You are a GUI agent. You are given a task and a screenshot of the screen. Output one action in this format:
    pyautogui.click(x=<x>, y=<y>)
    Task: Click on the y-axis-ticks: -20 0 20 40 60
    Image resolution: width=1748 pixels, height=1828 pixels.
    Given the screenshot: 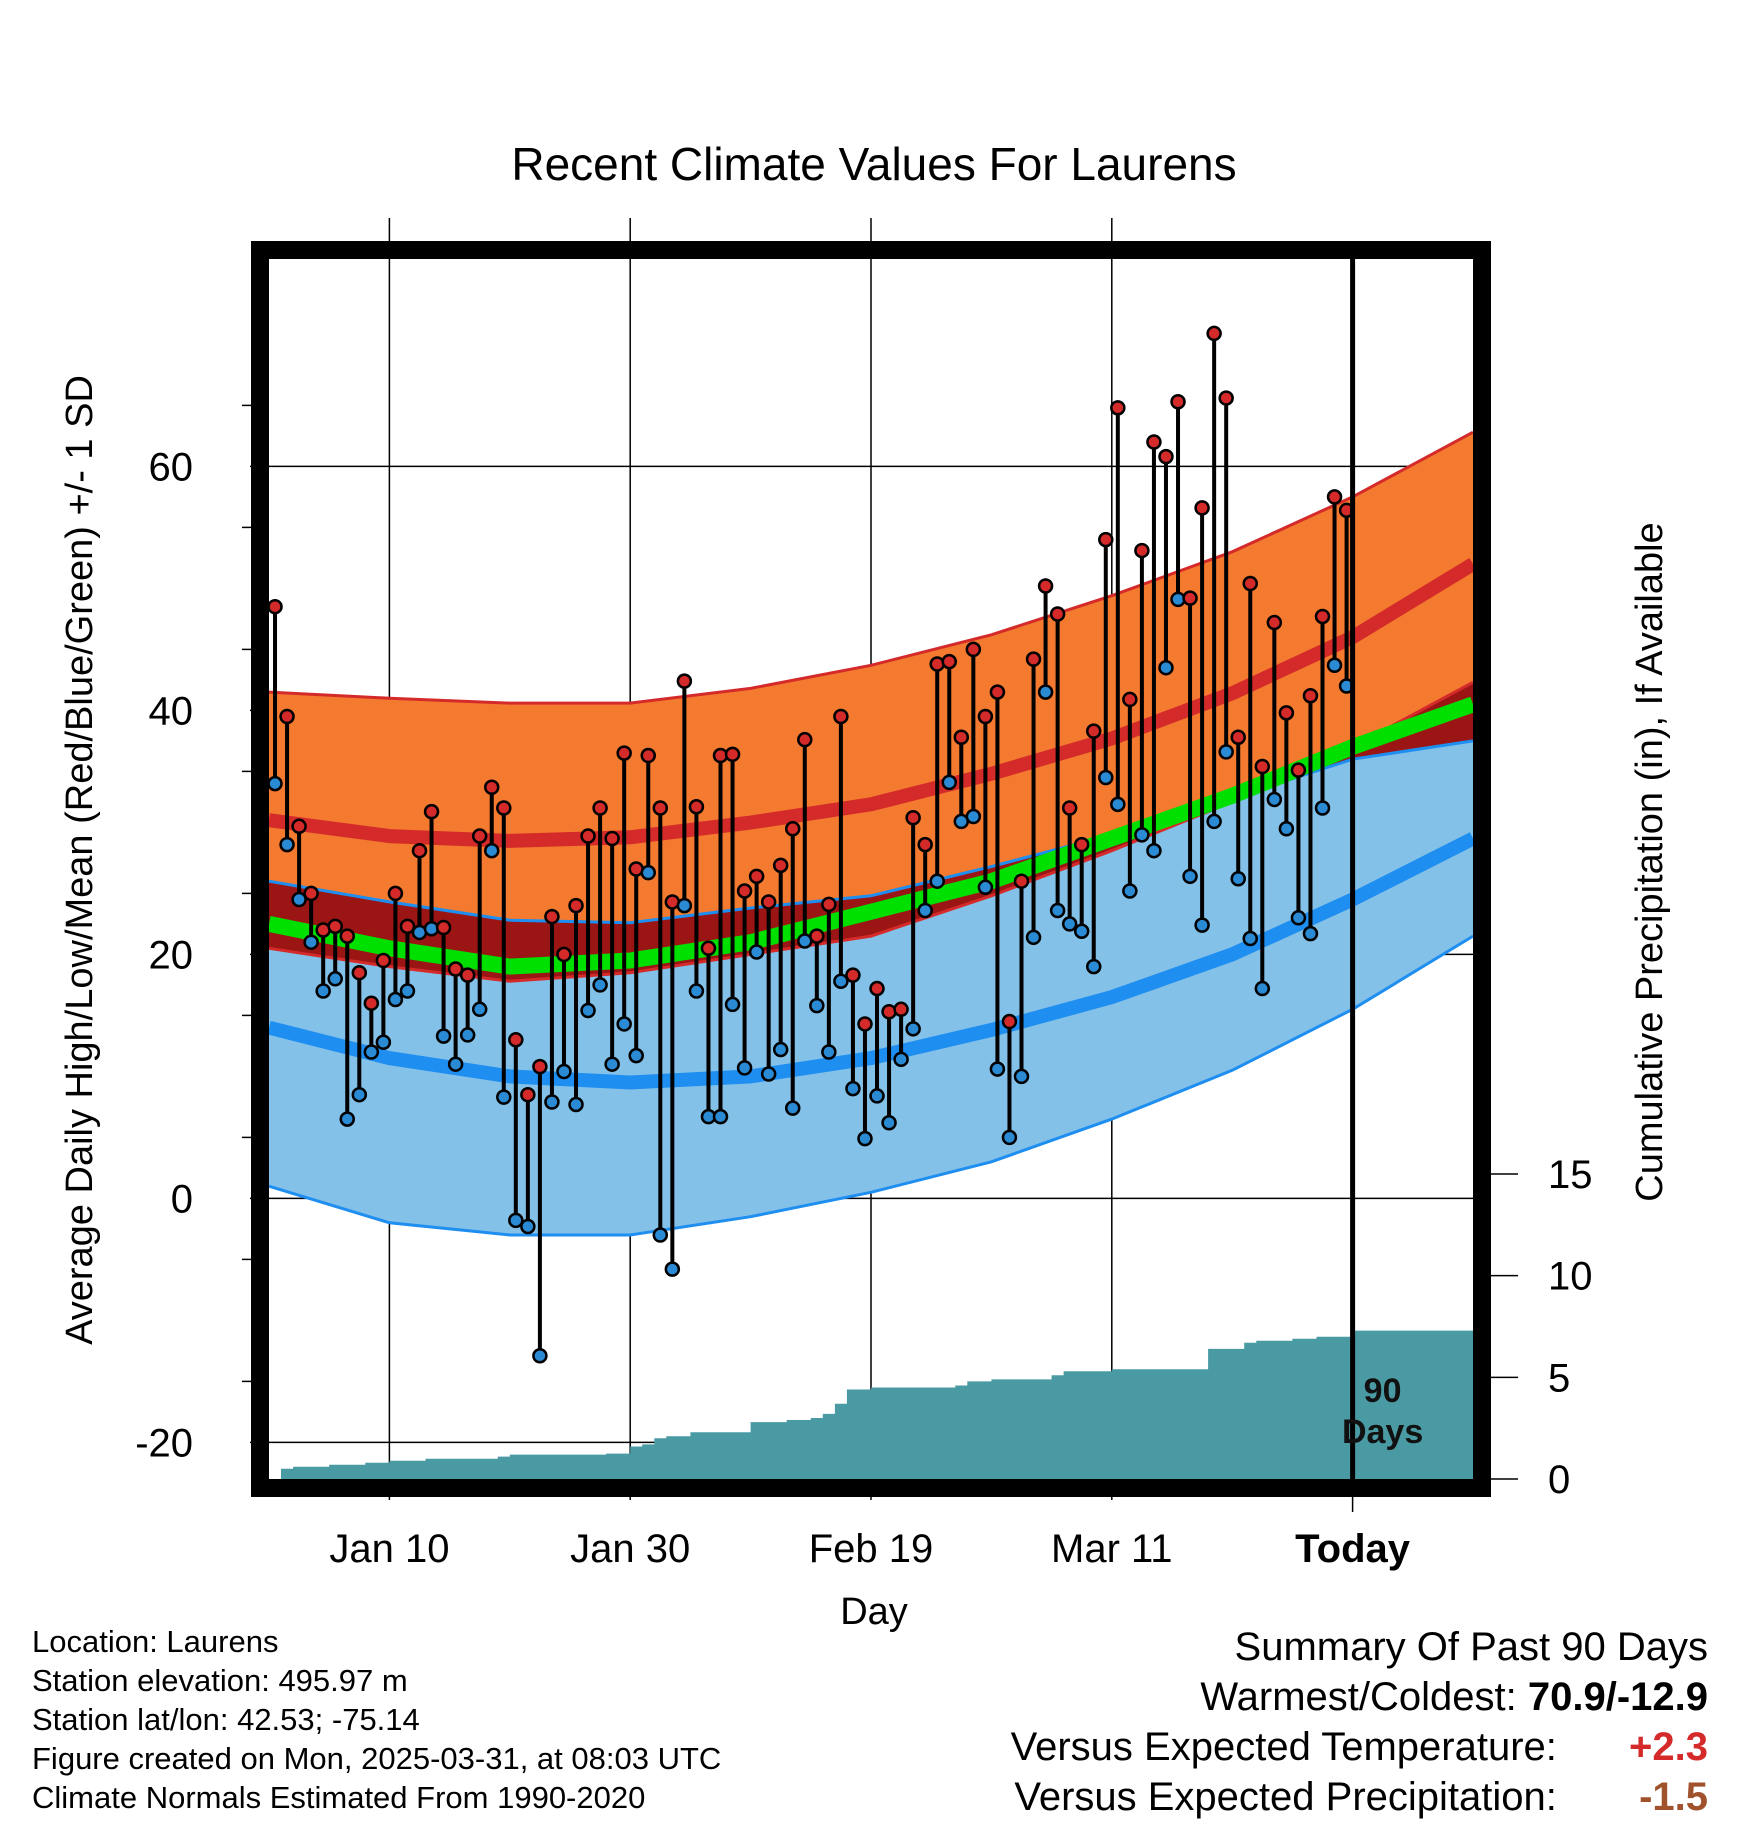 What is the action you would take?
    pyautogui.click(x=193, y=934)
    